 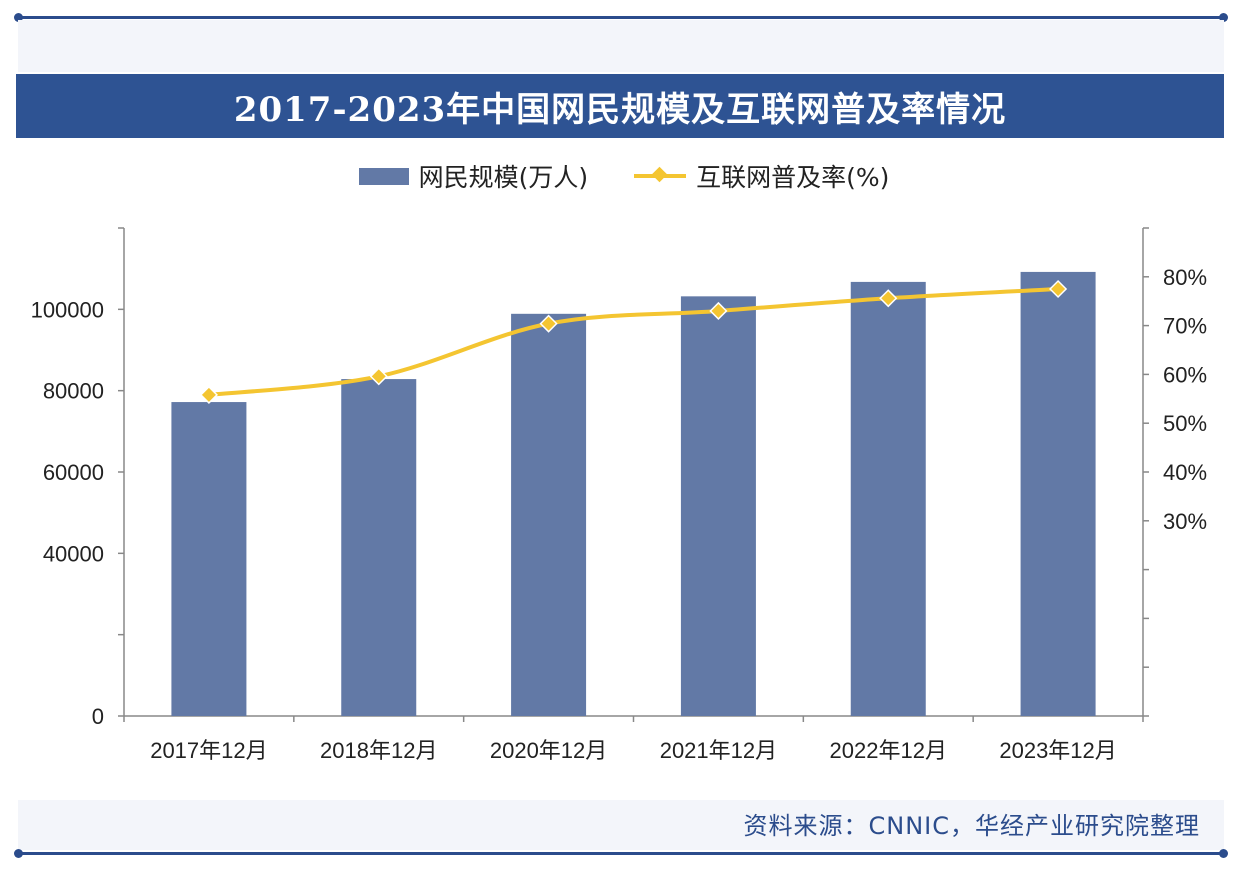 What do you see at coordinates (73, 553) in the screenshot?
I see `y-left-tick-label: 40000` at bounding box center [73, 553].